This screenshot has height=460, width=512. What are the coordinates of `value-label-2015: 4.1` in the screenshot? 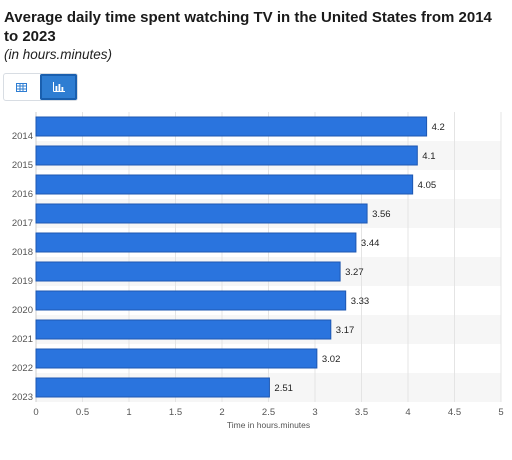 It's located at (428, 156).